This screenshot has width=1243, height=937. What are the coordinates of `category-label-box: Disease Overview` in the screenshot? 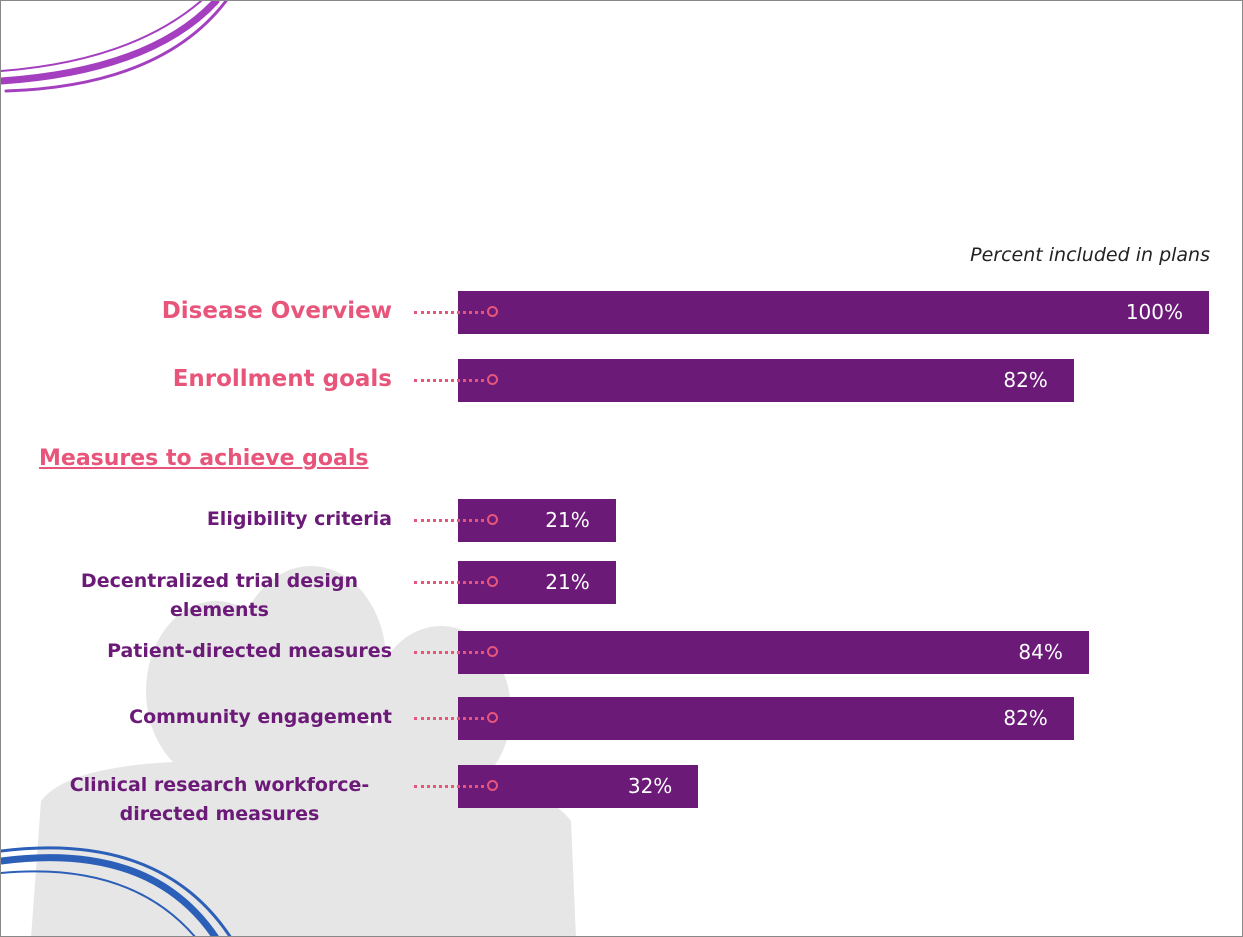 It's located at (277, 311).